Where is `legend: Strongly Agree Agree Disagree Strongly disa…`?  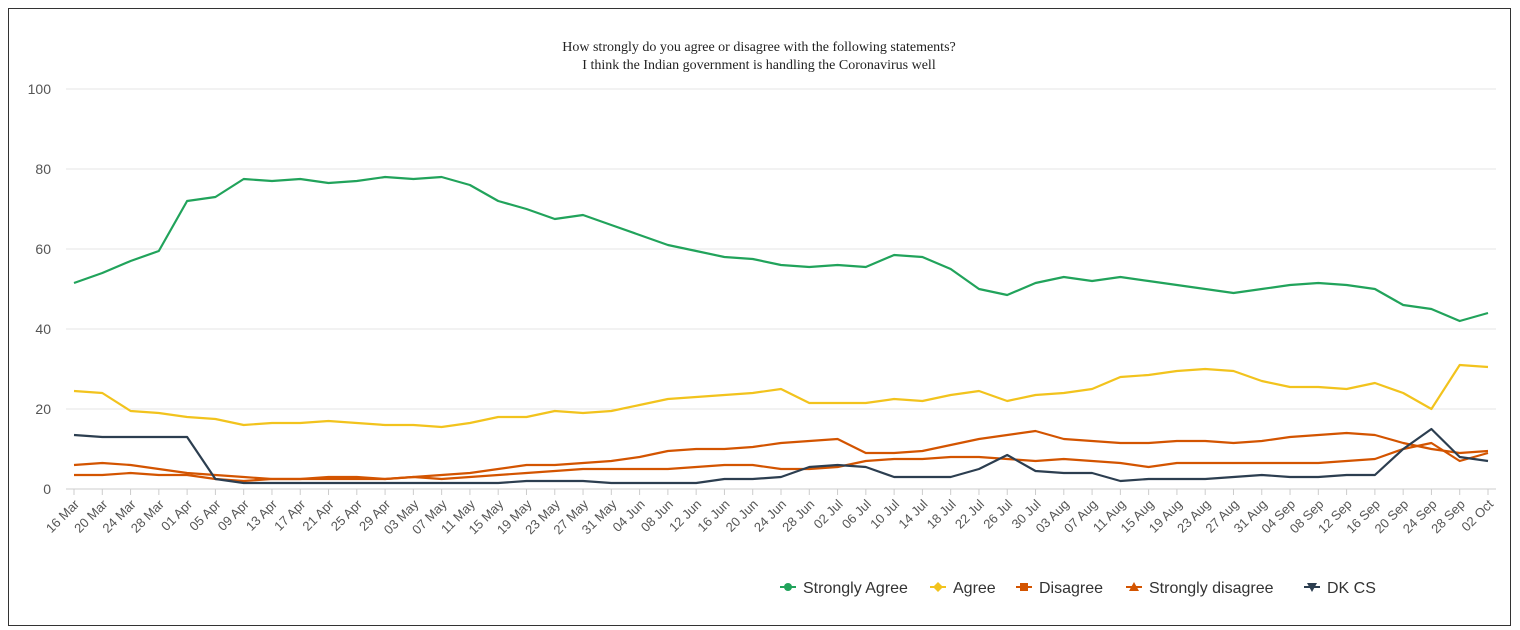 legend: Strongly Agree Agree Disagree Strongly disa… is located at coordinates (1078, 588).